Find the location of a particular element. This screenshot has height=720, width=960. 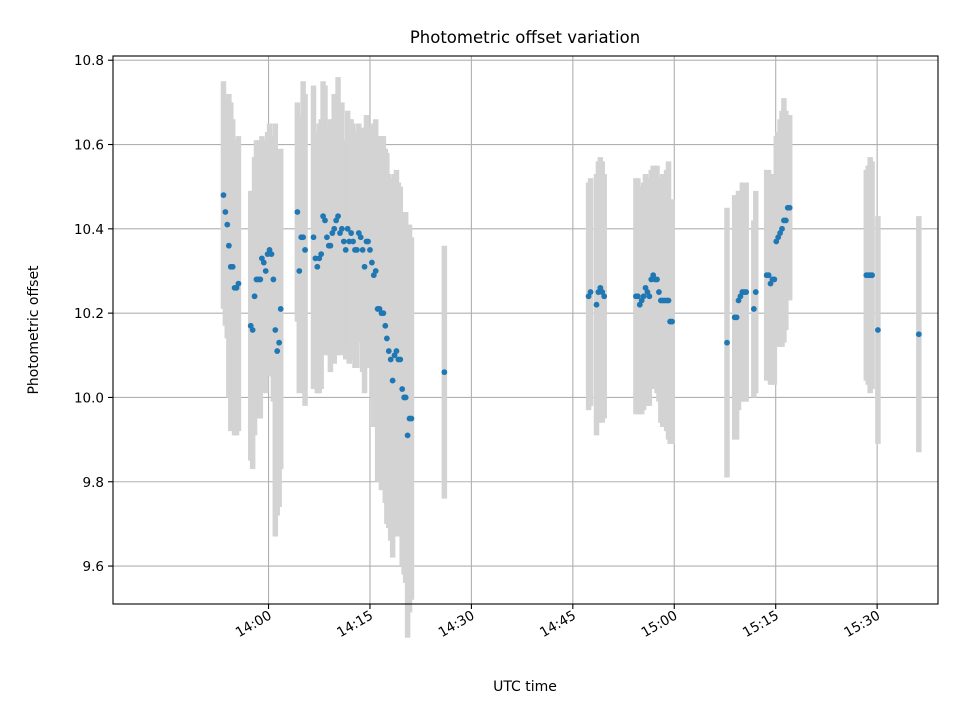

y-tick-label: 9.8 is located at coordinates (93, 483).